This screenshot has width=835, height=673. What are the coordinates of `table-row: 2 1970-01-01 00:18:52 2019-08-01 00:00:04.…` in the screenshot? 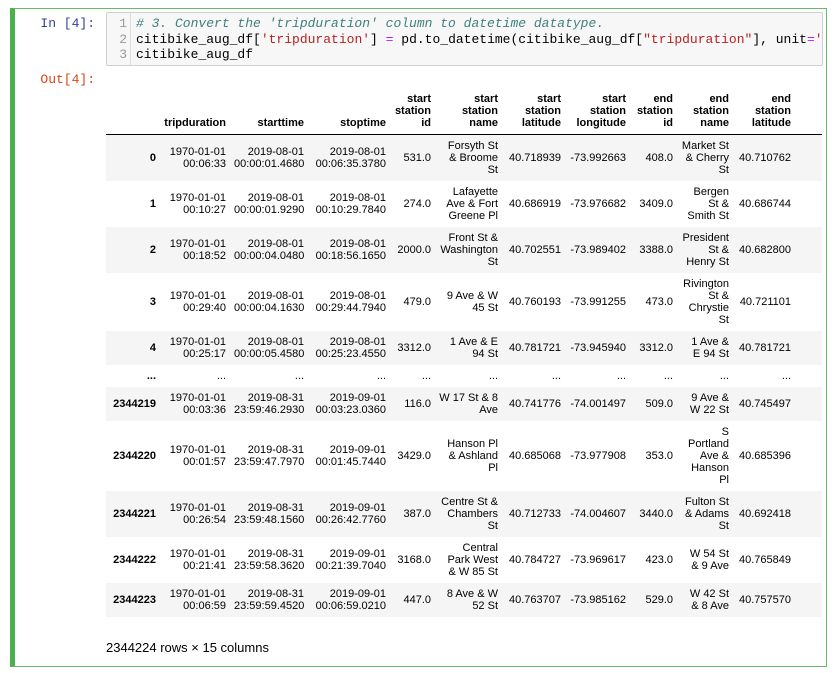 It's located at (464, 250).